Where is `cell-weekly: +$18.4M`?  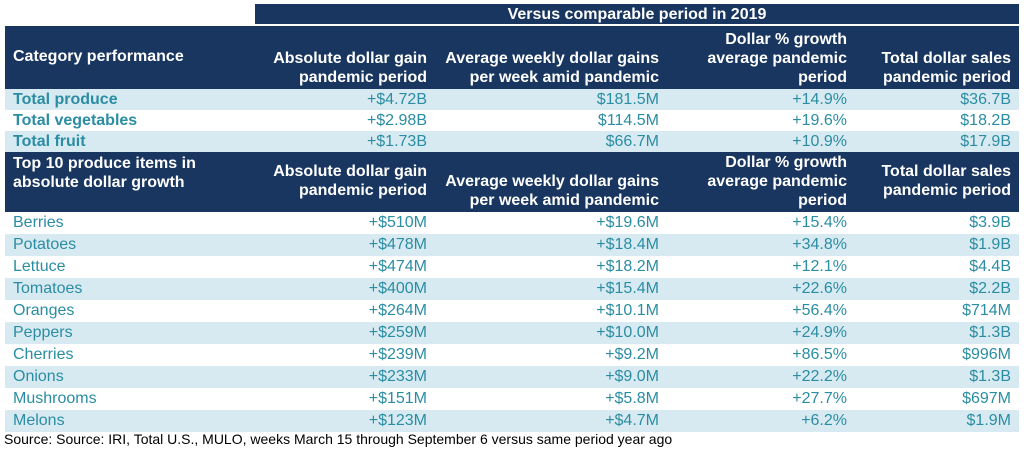 cell-weekly: +$18.4M is located at coordinates (627, 244).